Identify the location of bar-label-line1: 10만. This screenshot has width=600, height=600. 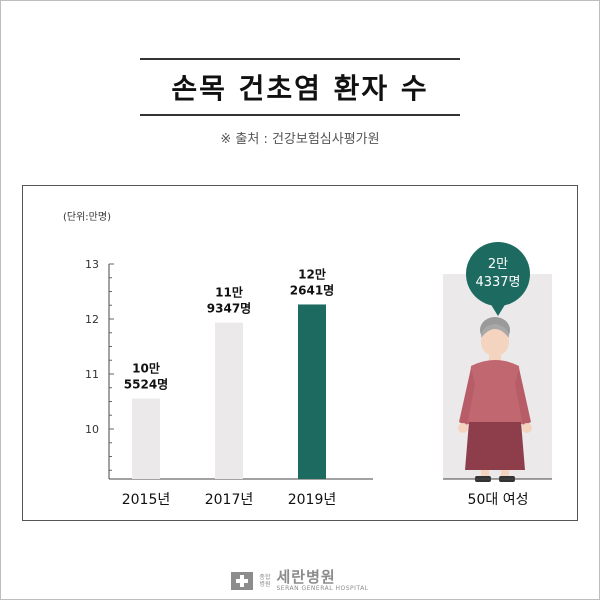
(146, 368).